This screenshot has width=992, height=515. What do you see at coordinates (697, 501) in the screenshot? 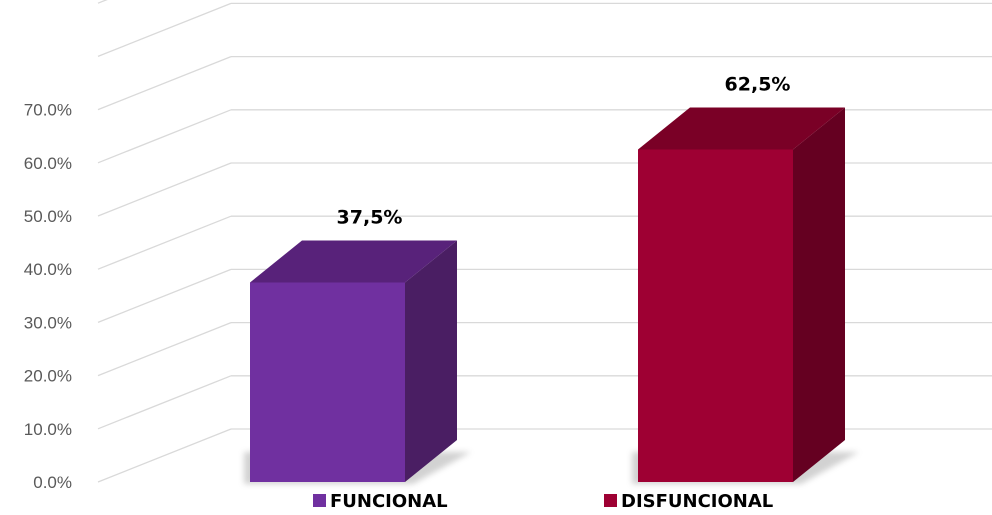
I see `legend-label: DISFUNCIONAL` at bounding box center [697, 501].